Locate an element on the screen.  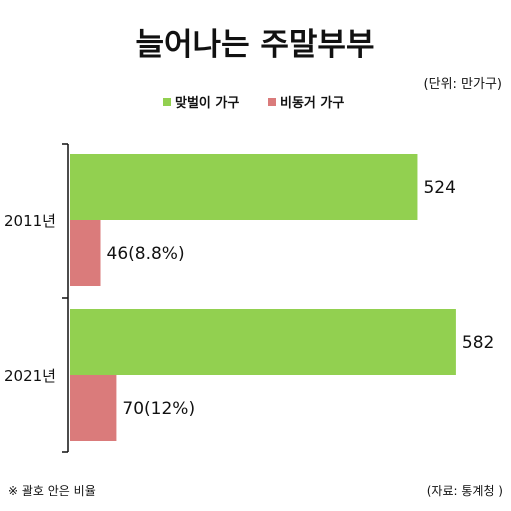
category-label-2021: 2021년 is located at coordinates (30, 376).